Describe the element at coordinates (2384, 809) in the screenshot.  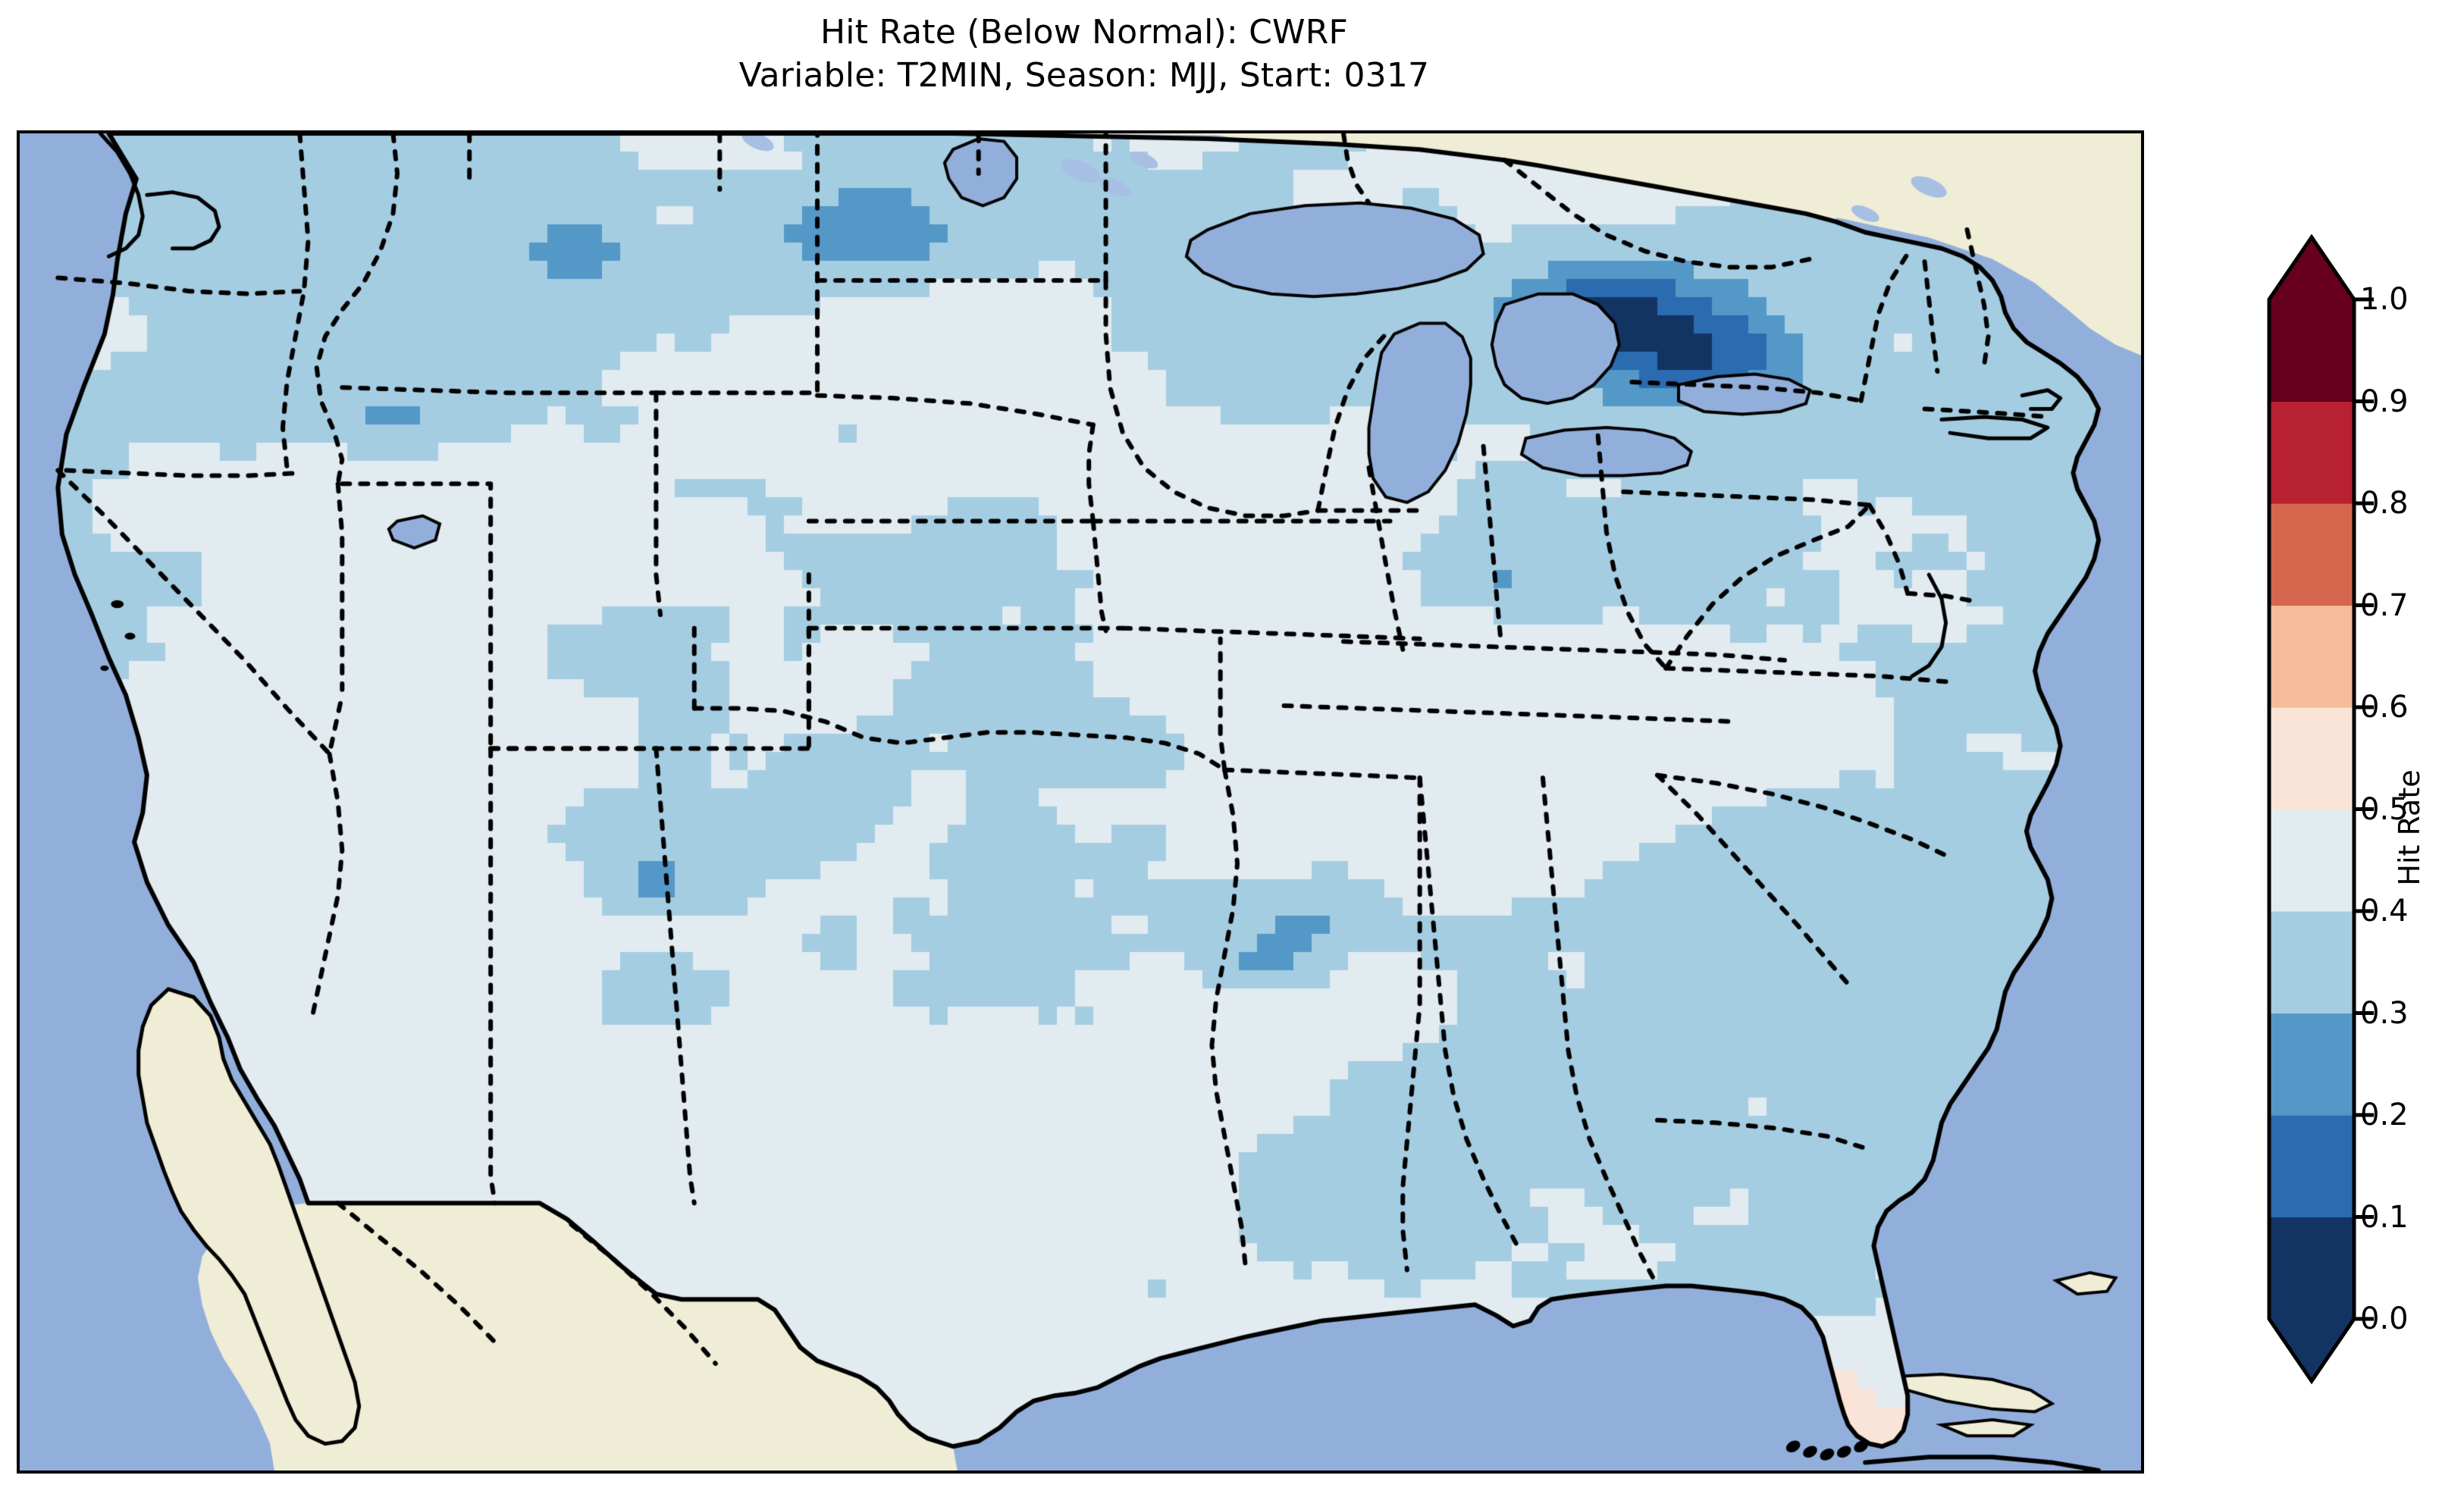
I see `colorbar-tick-0-5: 0.5` at that location.